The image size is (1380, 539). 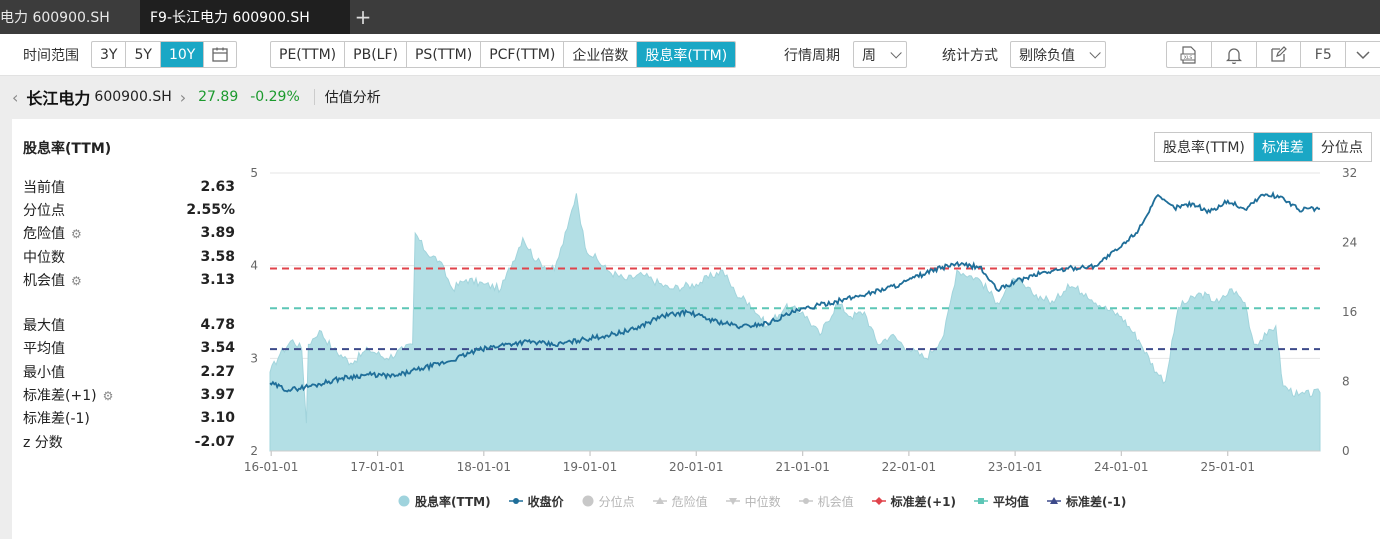 What do you see at coordinates (68, 396) in the screenshot?
I see `stat-label: 标准差(+1) ⚙` at bounding box center [68, 396].